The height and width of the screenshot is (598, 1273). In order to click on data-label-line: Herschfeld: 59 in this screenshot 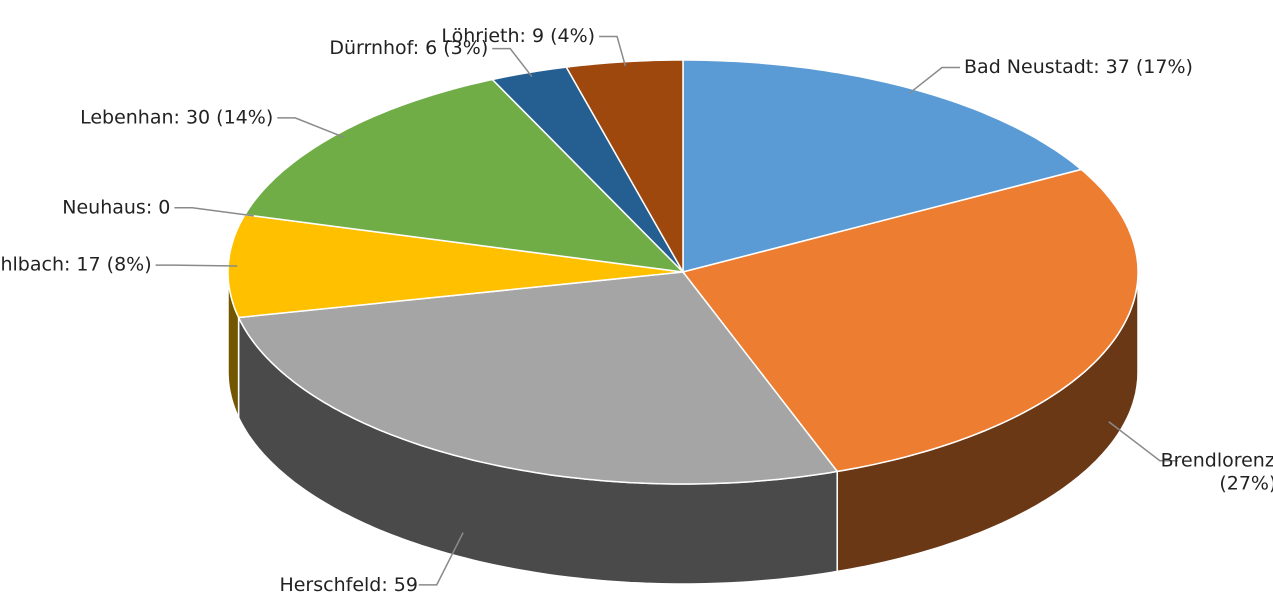, I will do `click(348, 584)`.